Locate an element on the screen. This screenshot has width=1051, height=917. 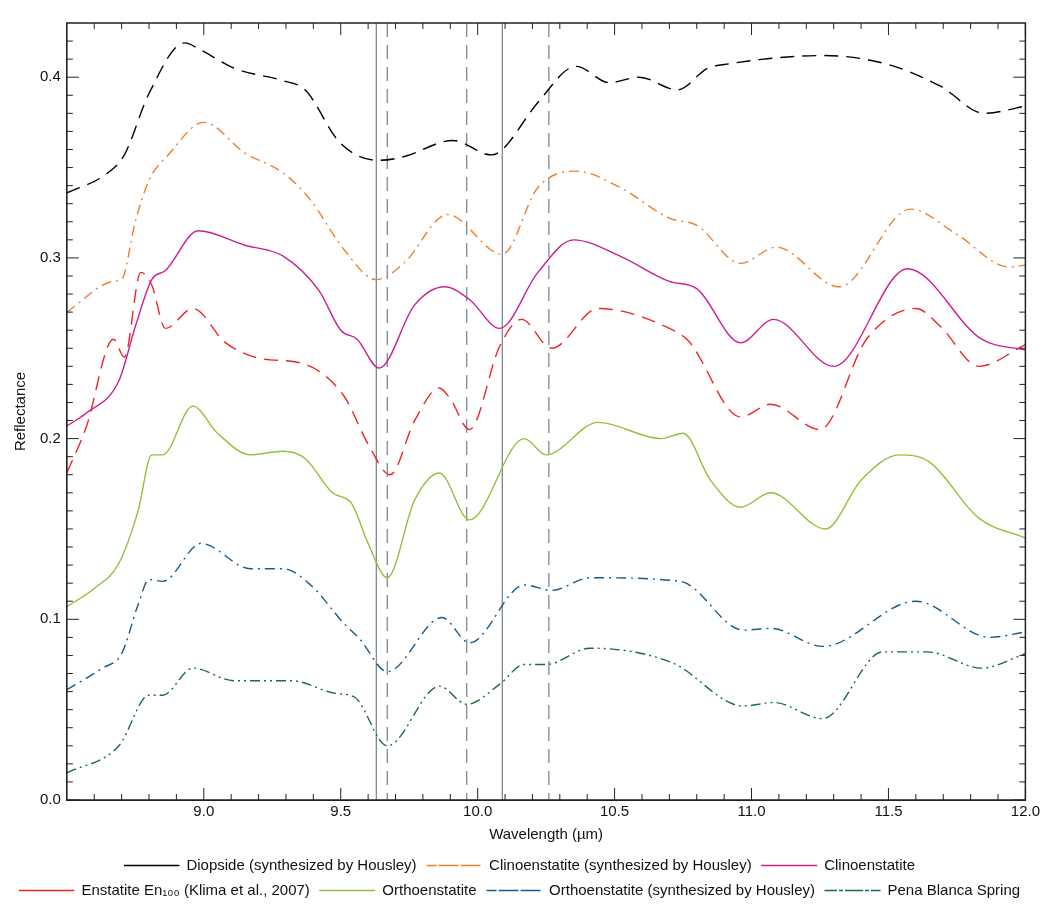
legend-label: Orthoenstatite is located at coordinates (429, 889).